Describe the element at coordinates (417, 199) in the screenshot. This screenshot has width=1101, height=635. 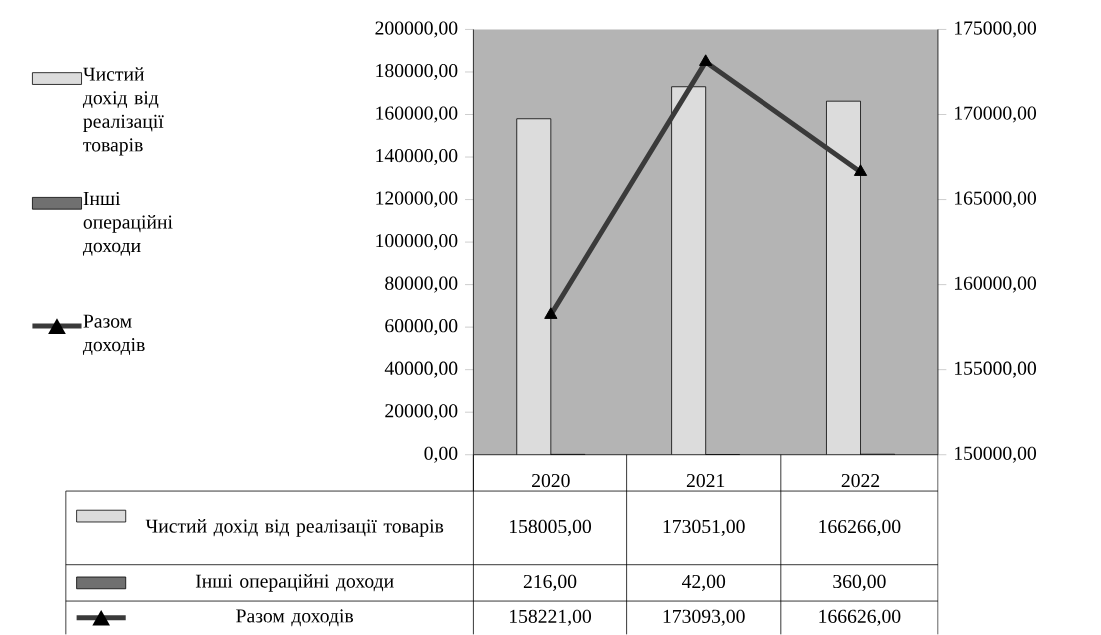
I see `y-tick-label: 120000,00` at that location.